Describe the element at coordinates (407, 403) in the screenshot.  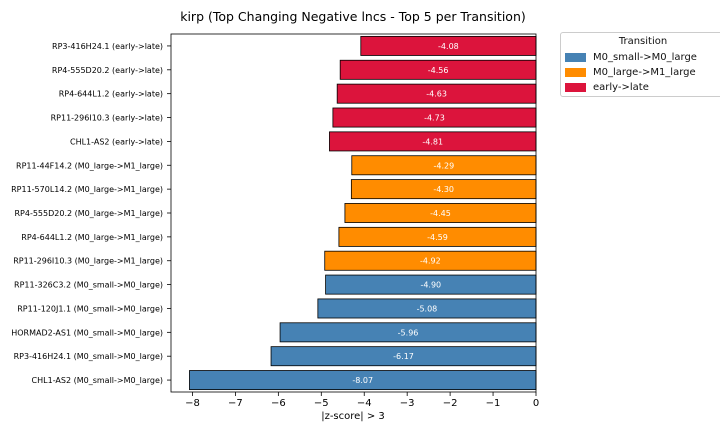
I see `x-tick-label: −3` at that location.